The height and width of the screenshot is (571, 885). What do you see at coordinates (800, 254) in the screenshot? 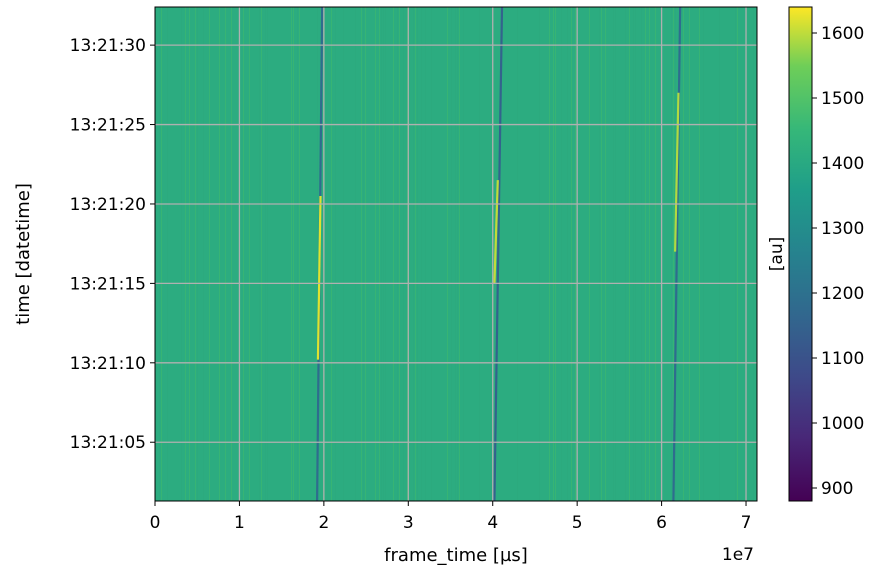
I see `colorbar-gradient` at bounding box center [800, 254].